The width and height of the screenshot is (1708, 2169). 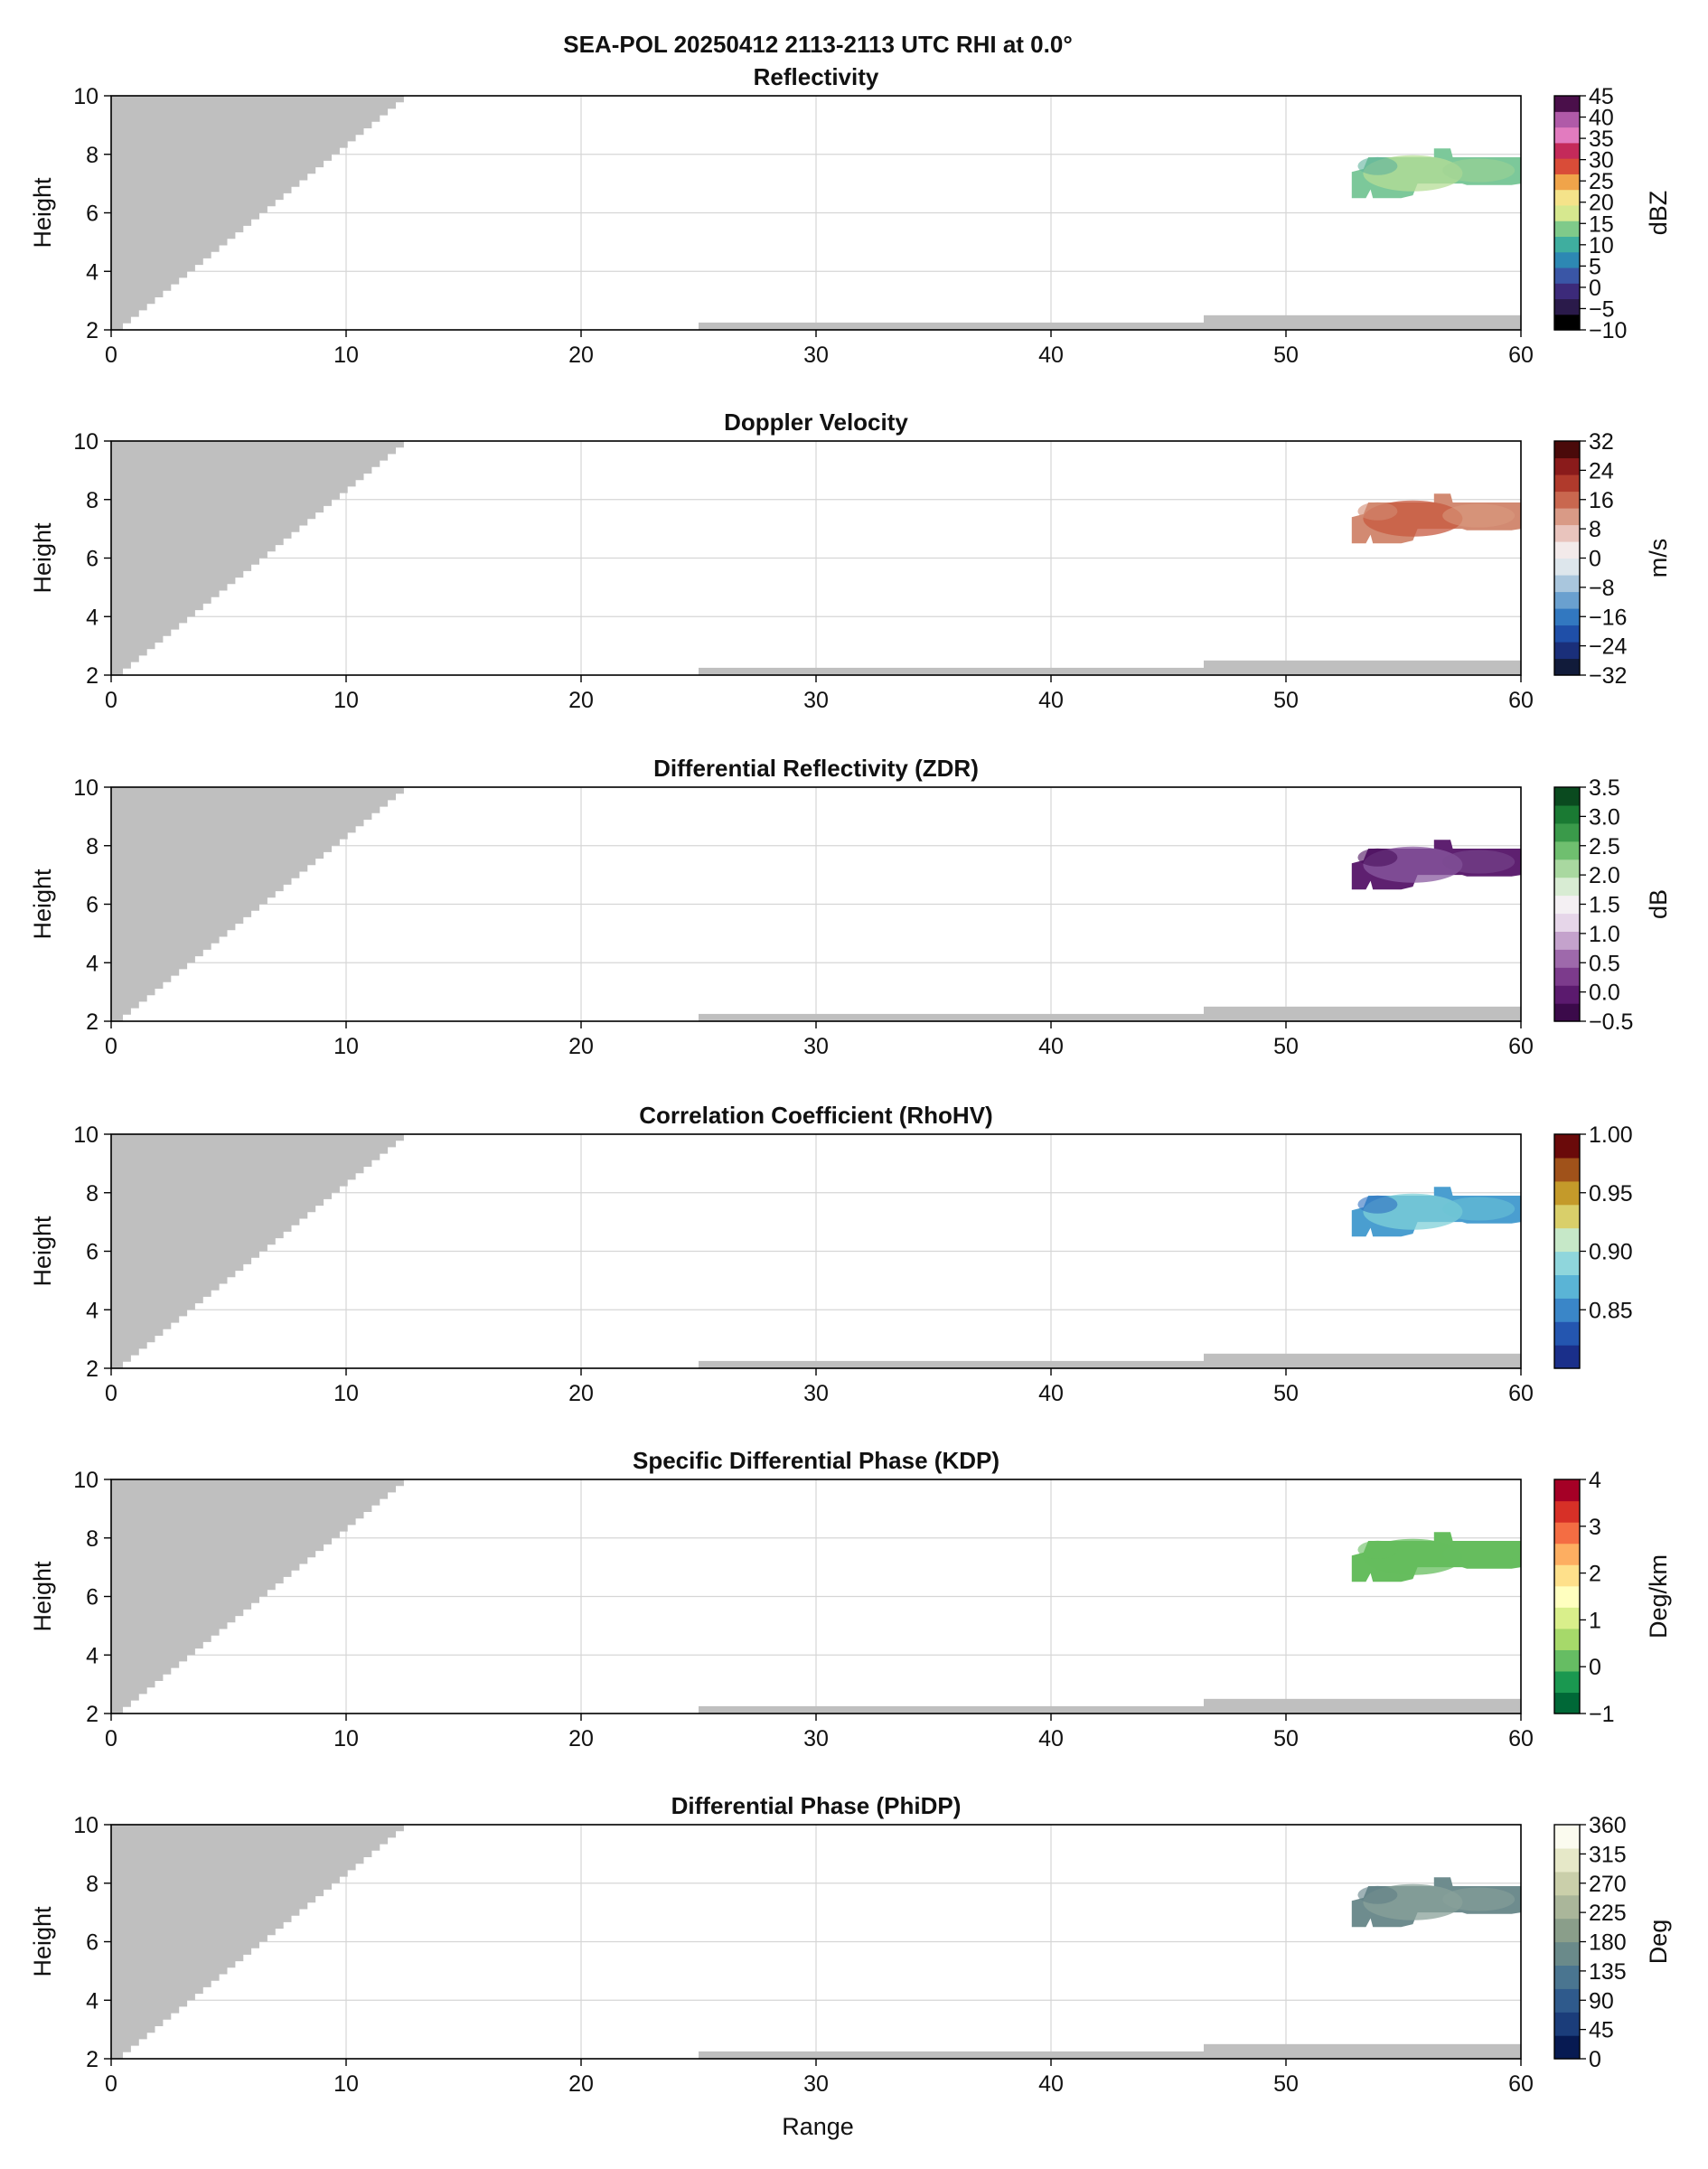 What do you see at coordinates (1608, 647) in the screenshot?
I see `colorbar-tick-label: −24` at bounding box center [1608, 647].